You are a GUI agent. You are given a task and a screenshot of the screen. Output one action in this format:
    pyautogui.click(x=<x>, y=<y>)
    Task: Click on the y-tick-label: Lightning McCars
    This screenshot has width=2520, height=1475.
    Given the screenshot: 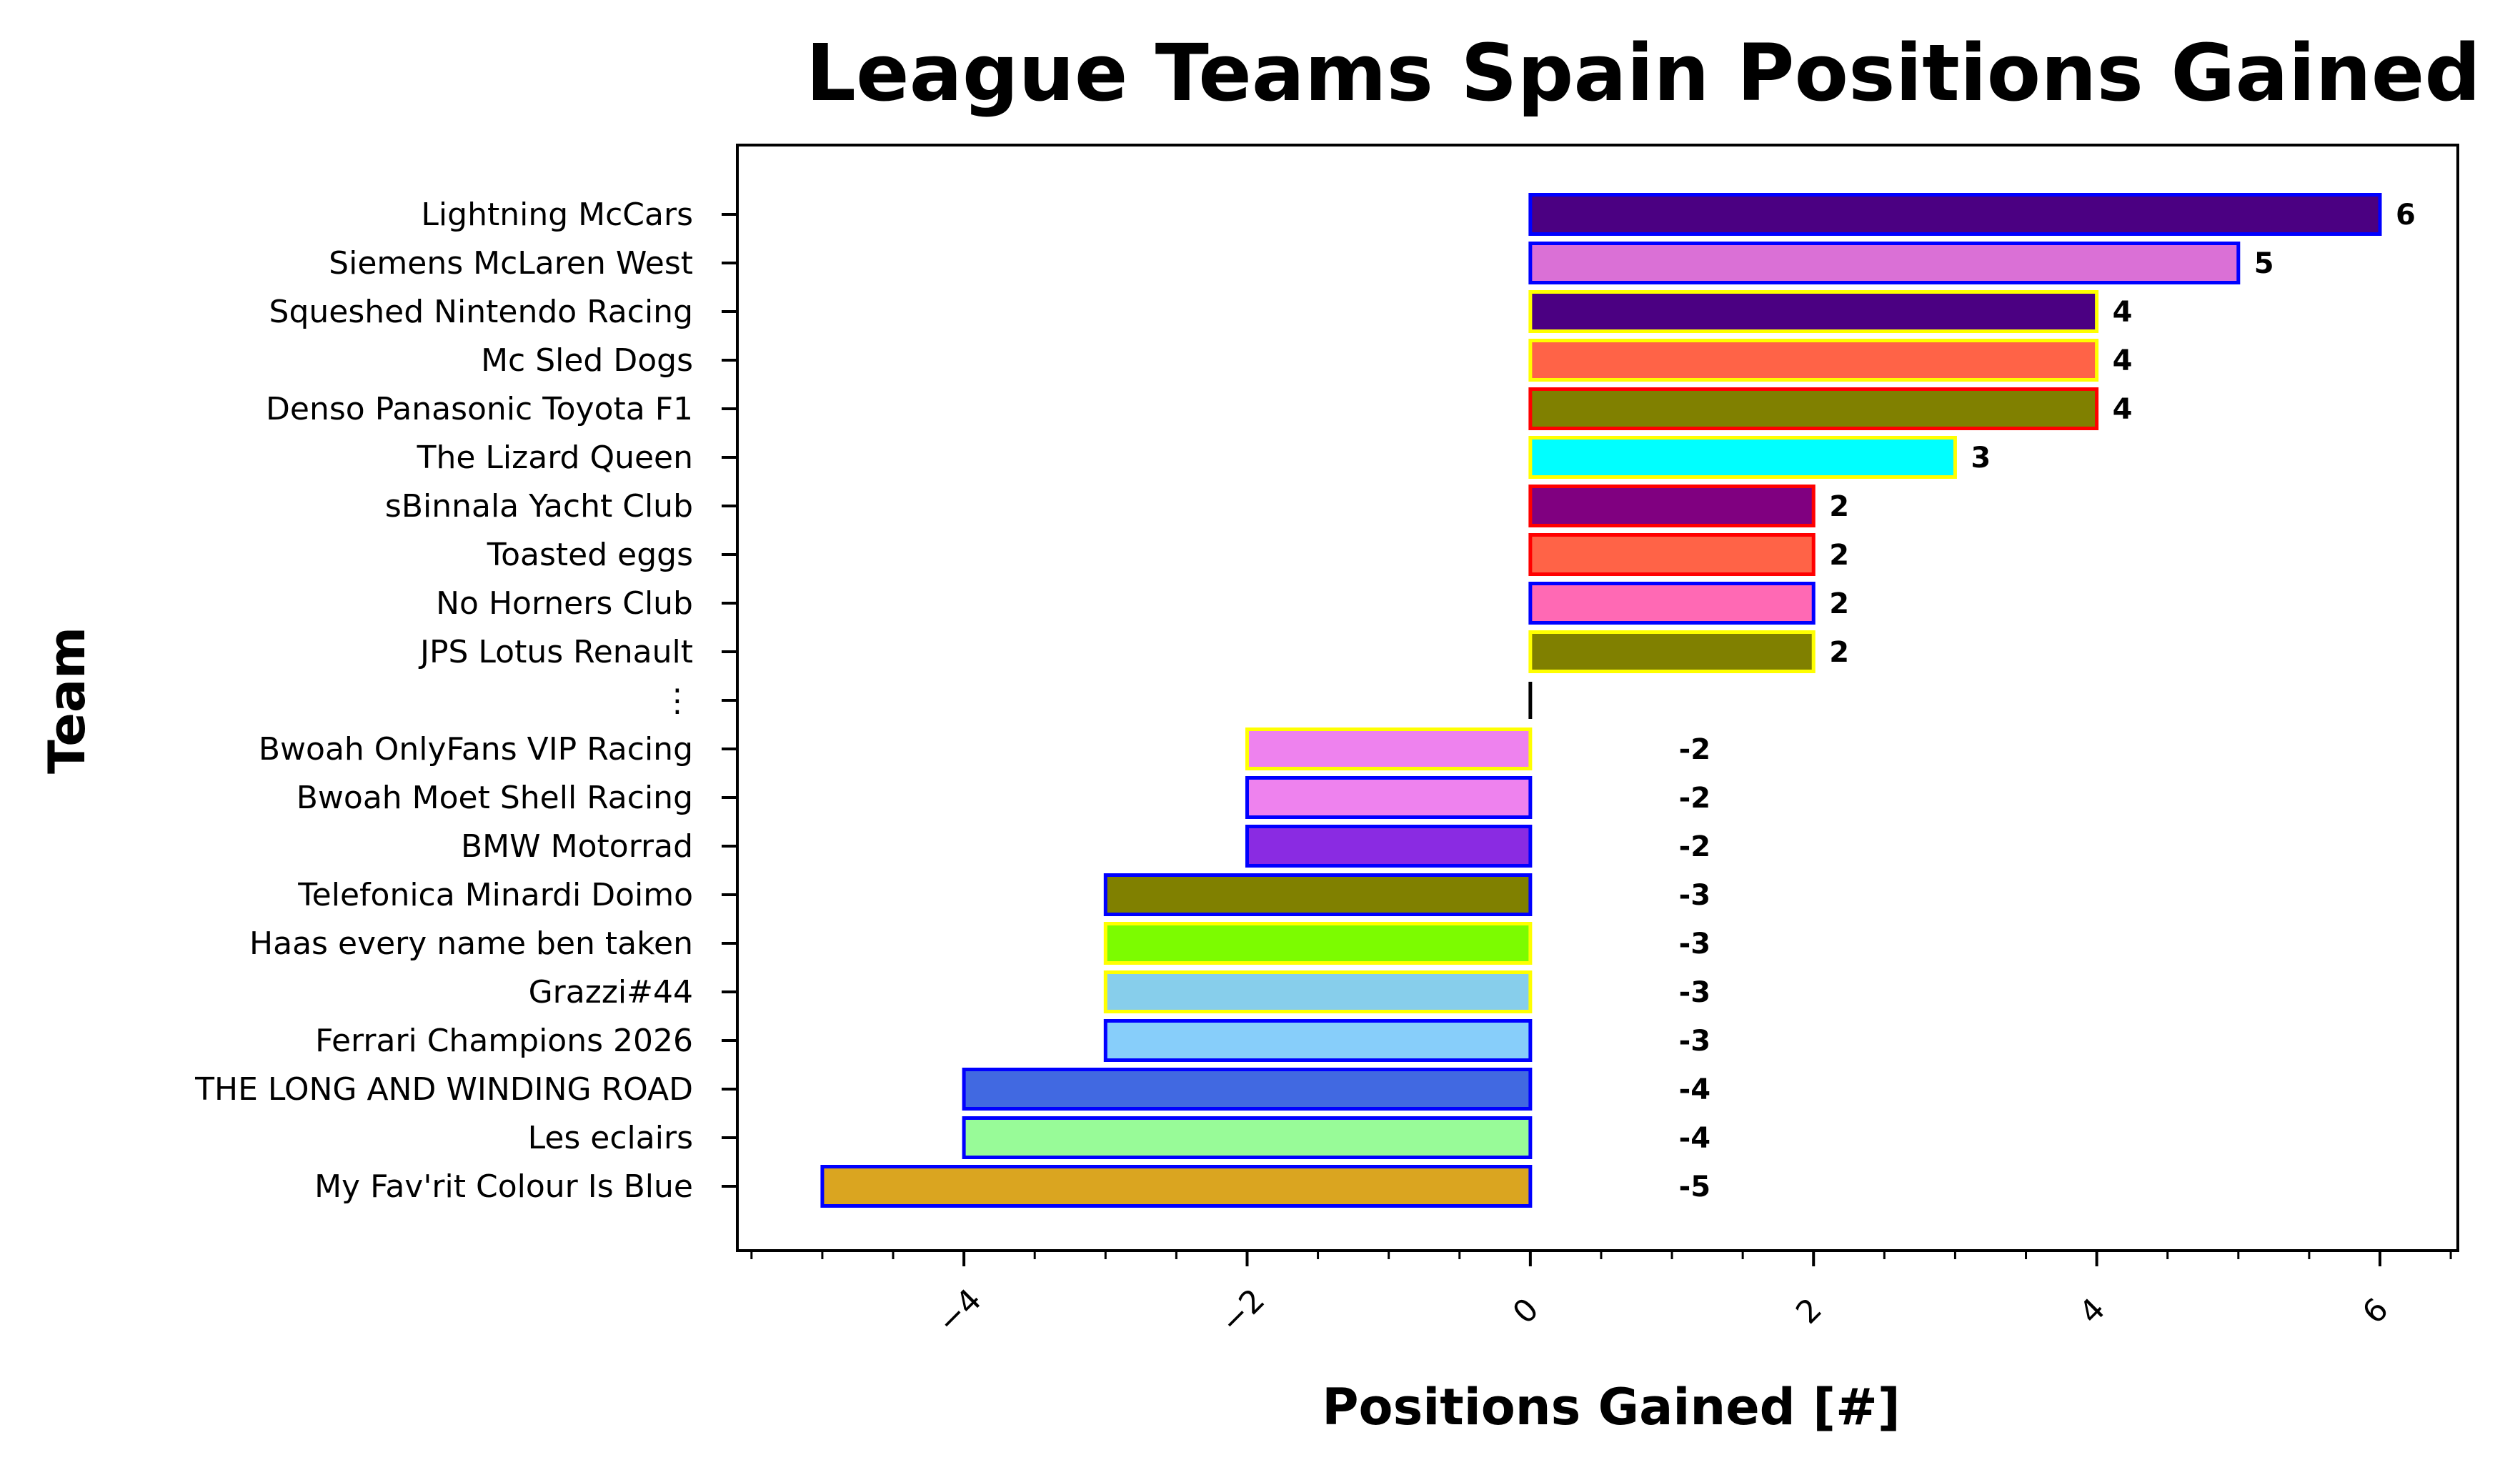 What is the action you would take?
    pyautogui.click(x=557, y=215)
    